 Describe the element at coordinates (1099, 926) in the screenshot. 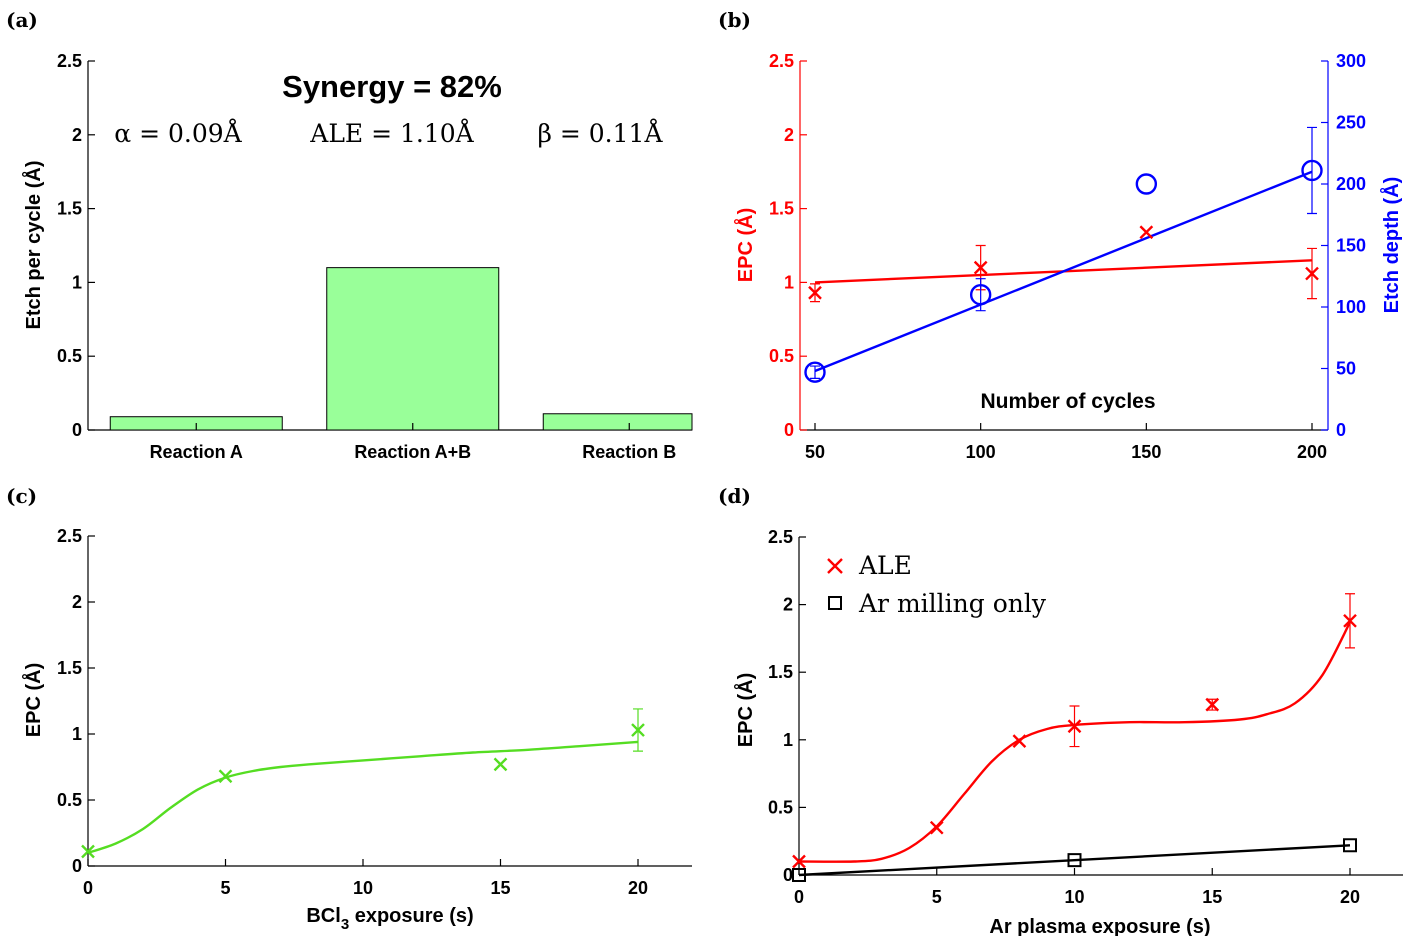

I see `d-x-label: Ar plasma exposure (s)` at that location.